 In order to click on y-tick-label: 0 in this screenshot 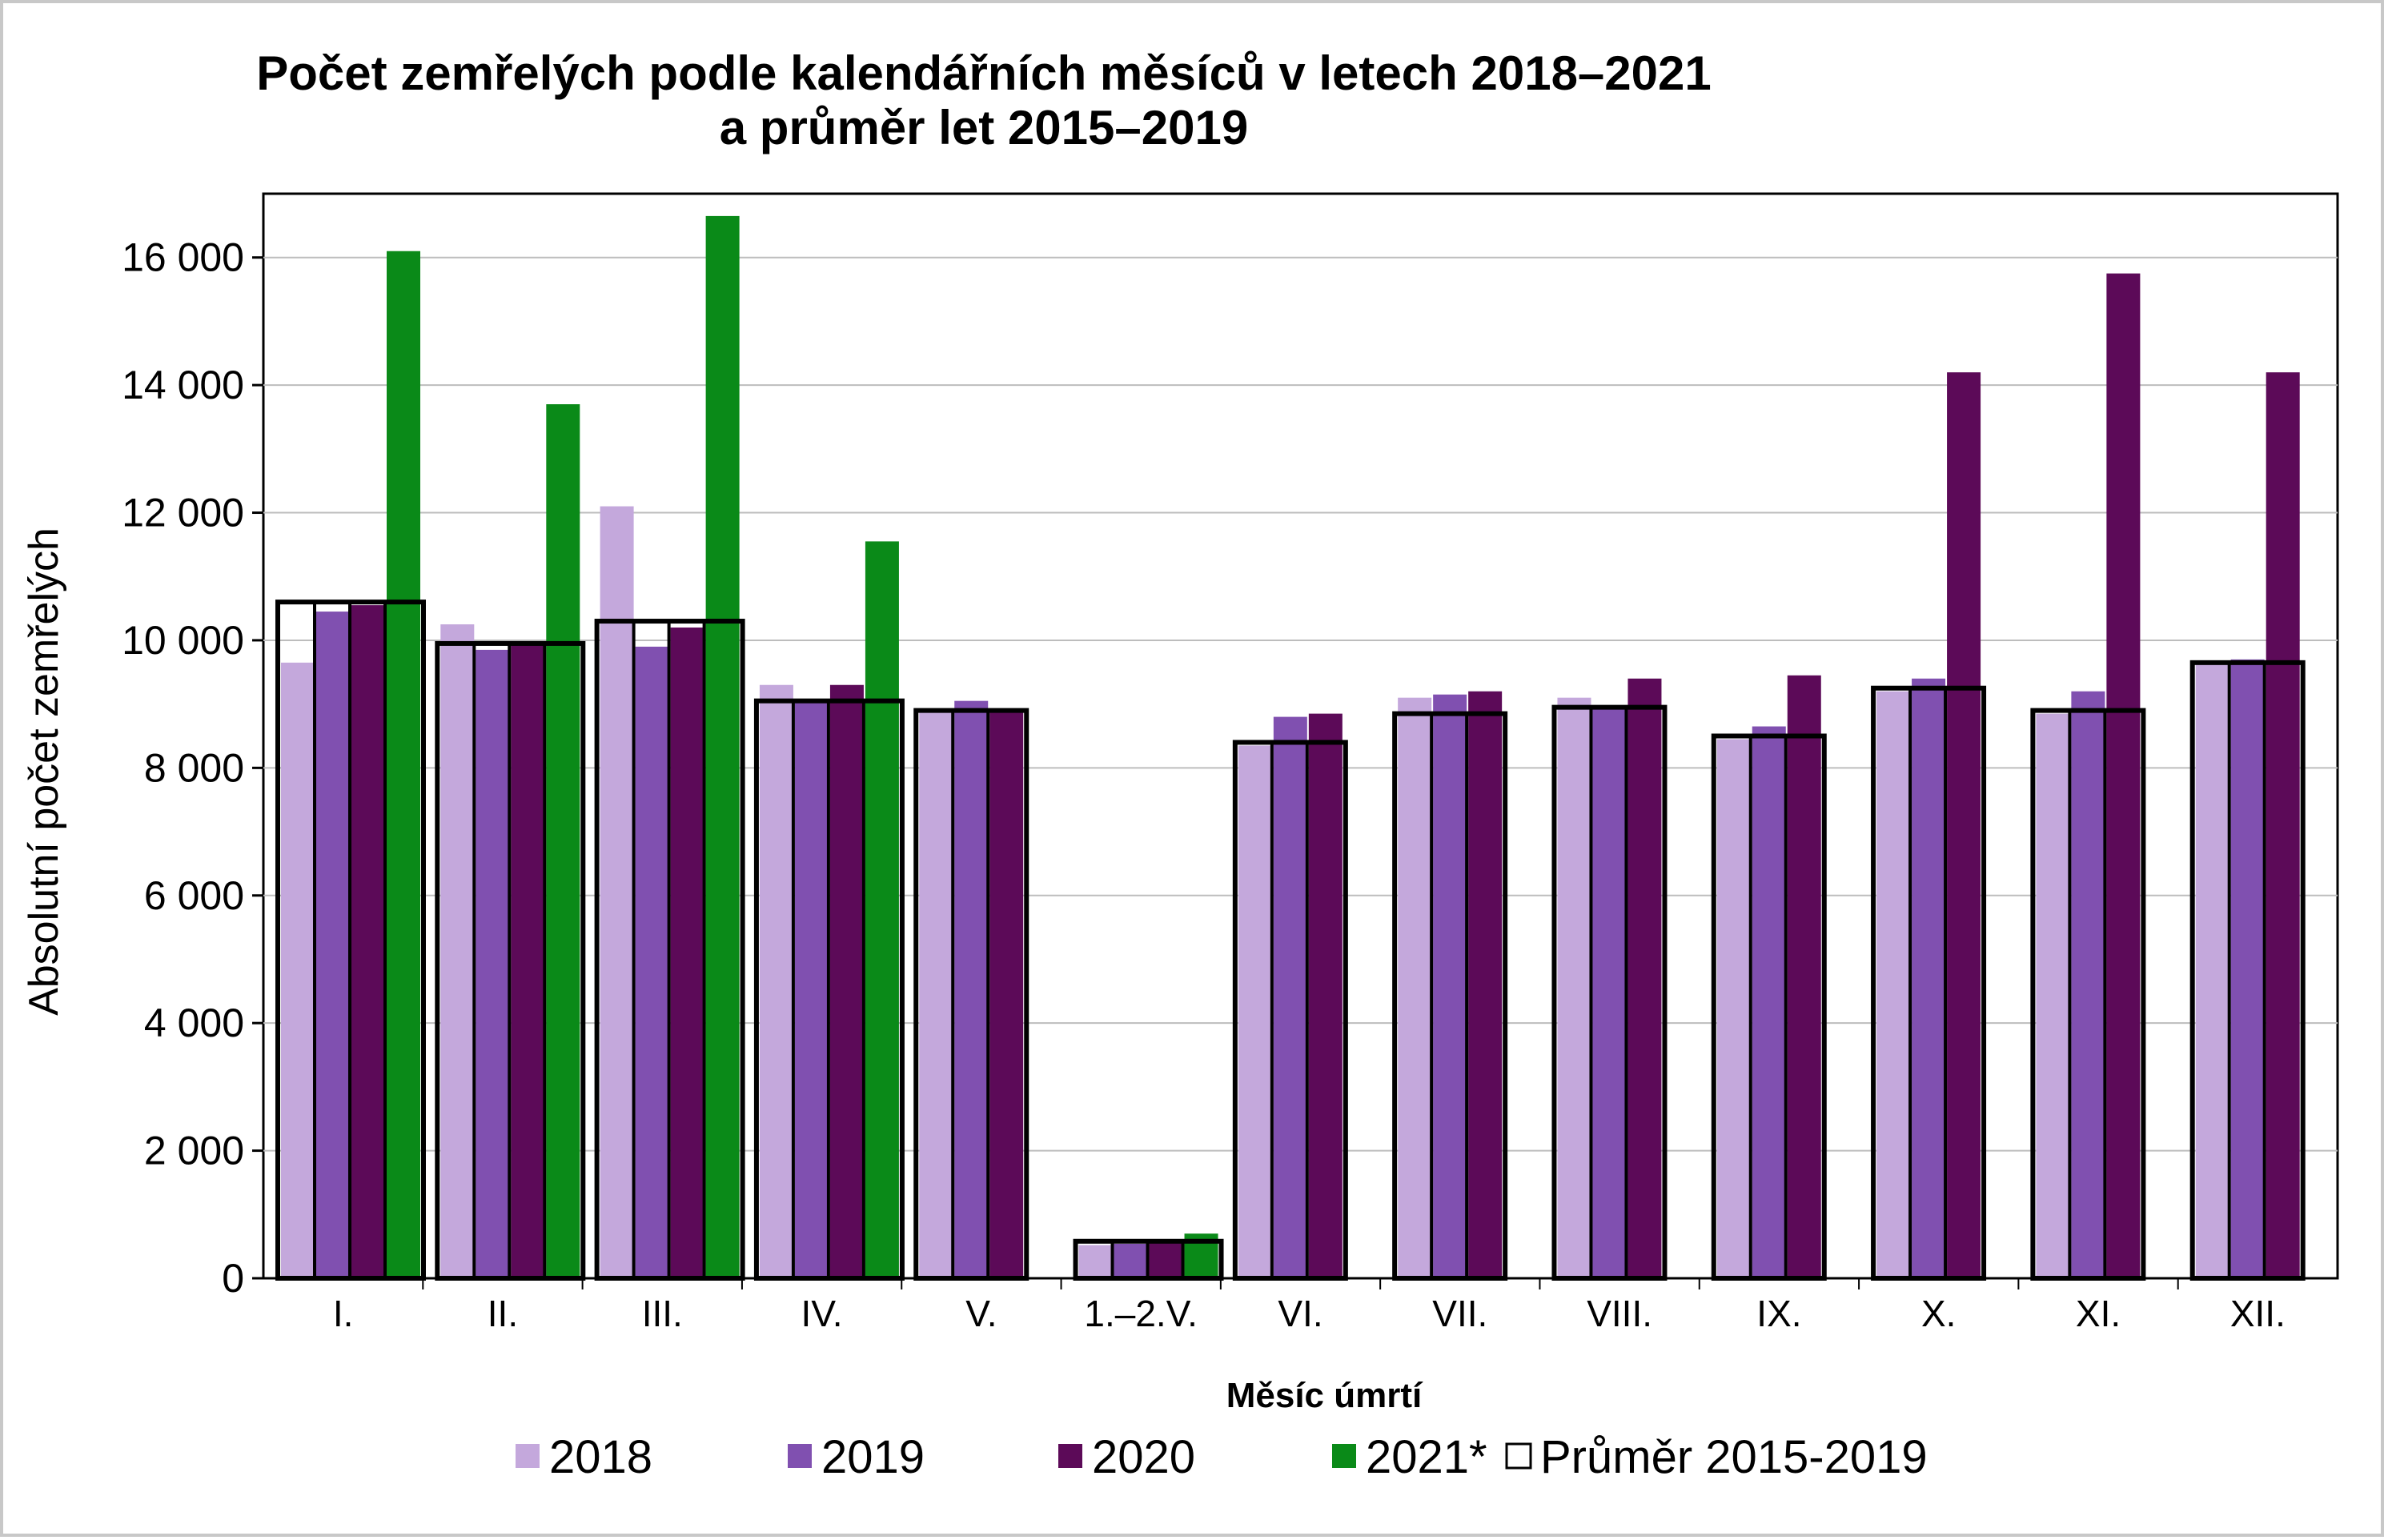, I will do `click(233, 1278)`.